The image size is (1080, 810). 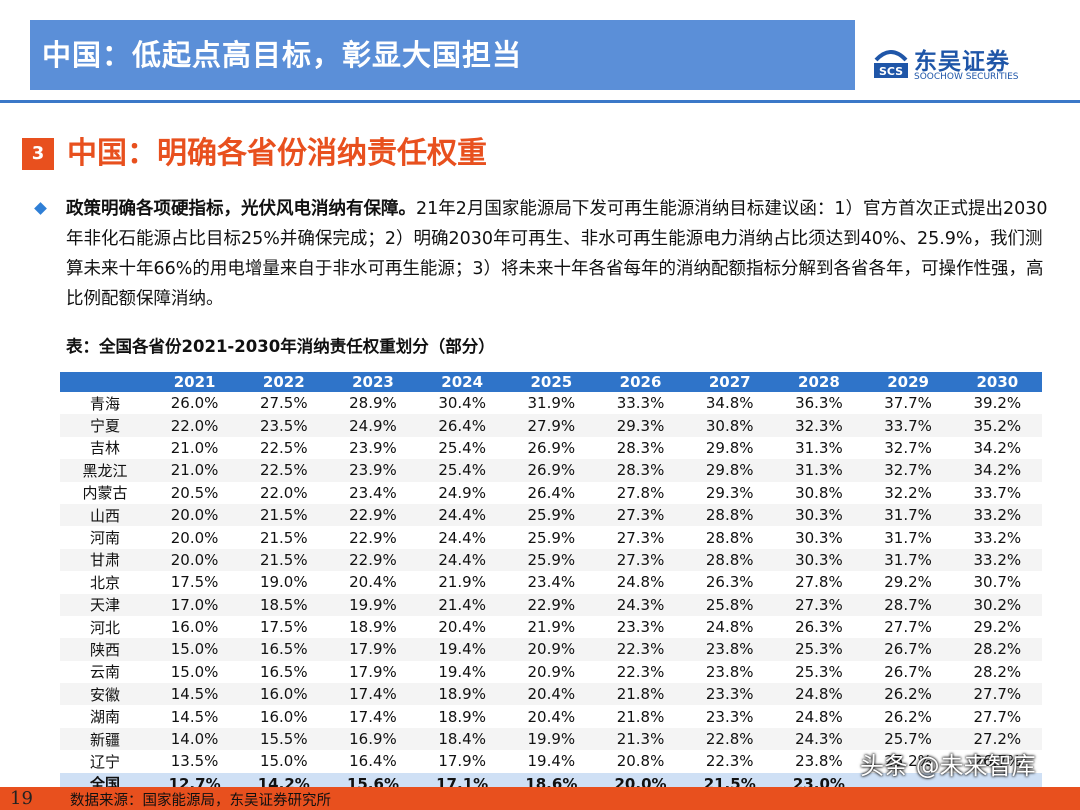 I want to click on quota-cell: 27.9%, so click(x=551, y=425).